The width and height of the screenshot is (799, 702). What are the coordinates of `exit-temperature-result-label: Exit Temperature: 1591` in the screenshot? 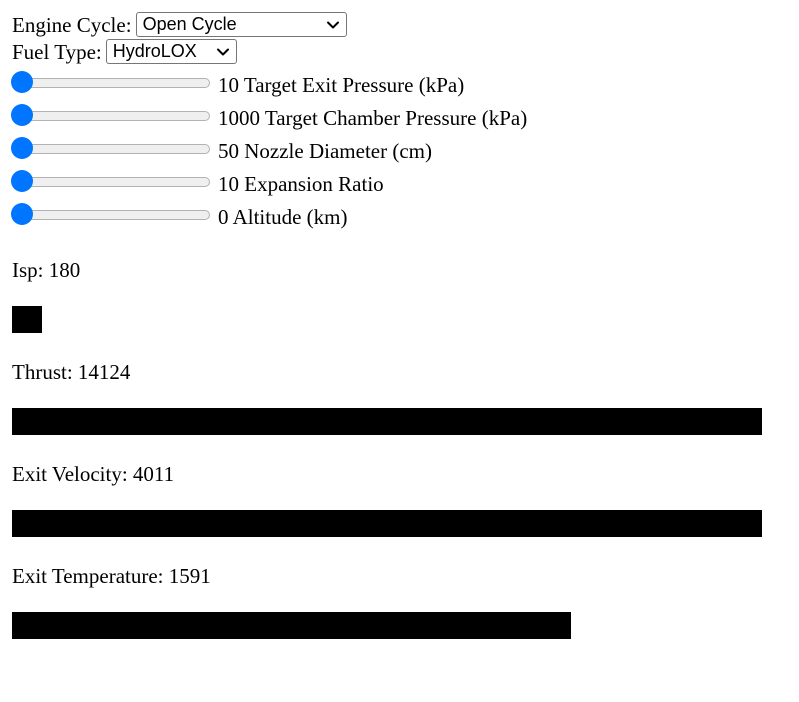 It's located at (111, 576).